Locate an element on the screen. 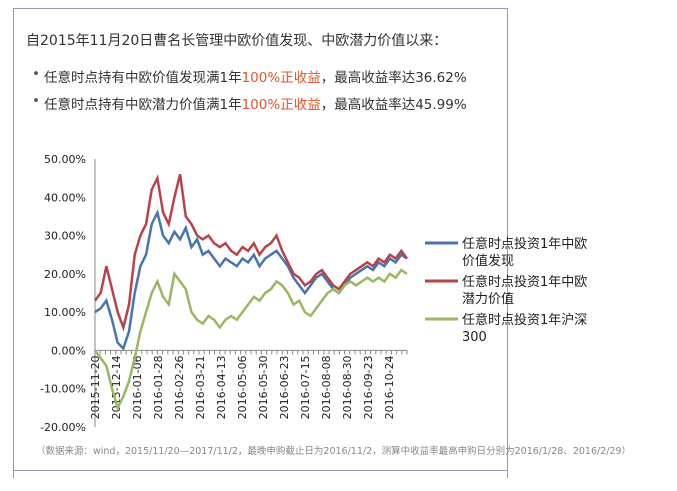  x-tick-label: 2016-02-26 is located at coordinates (179, 387).